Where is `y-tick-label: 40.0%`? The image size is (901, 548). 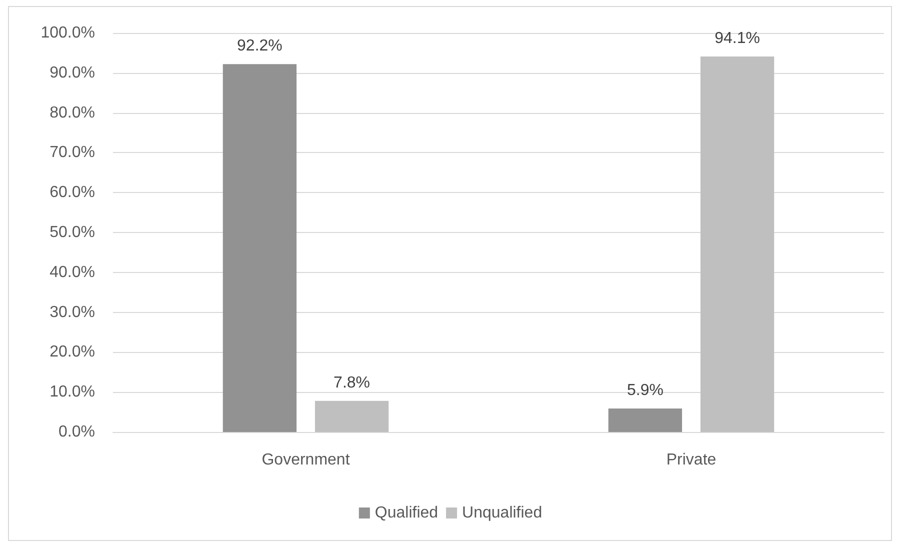
y-tick-label: 40.0% is located at coordinates (72, 272).